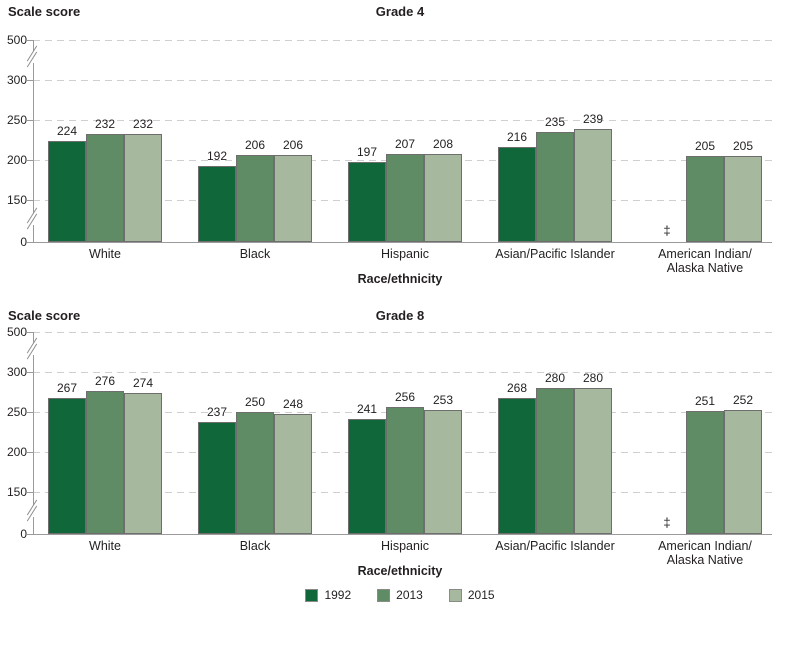 The width and height of the screenshot is (800, 651). What do you see at coordinates (67, 130) in the screenshot?
I see `bar-value-label: 224` at bounding box center [67, 130].